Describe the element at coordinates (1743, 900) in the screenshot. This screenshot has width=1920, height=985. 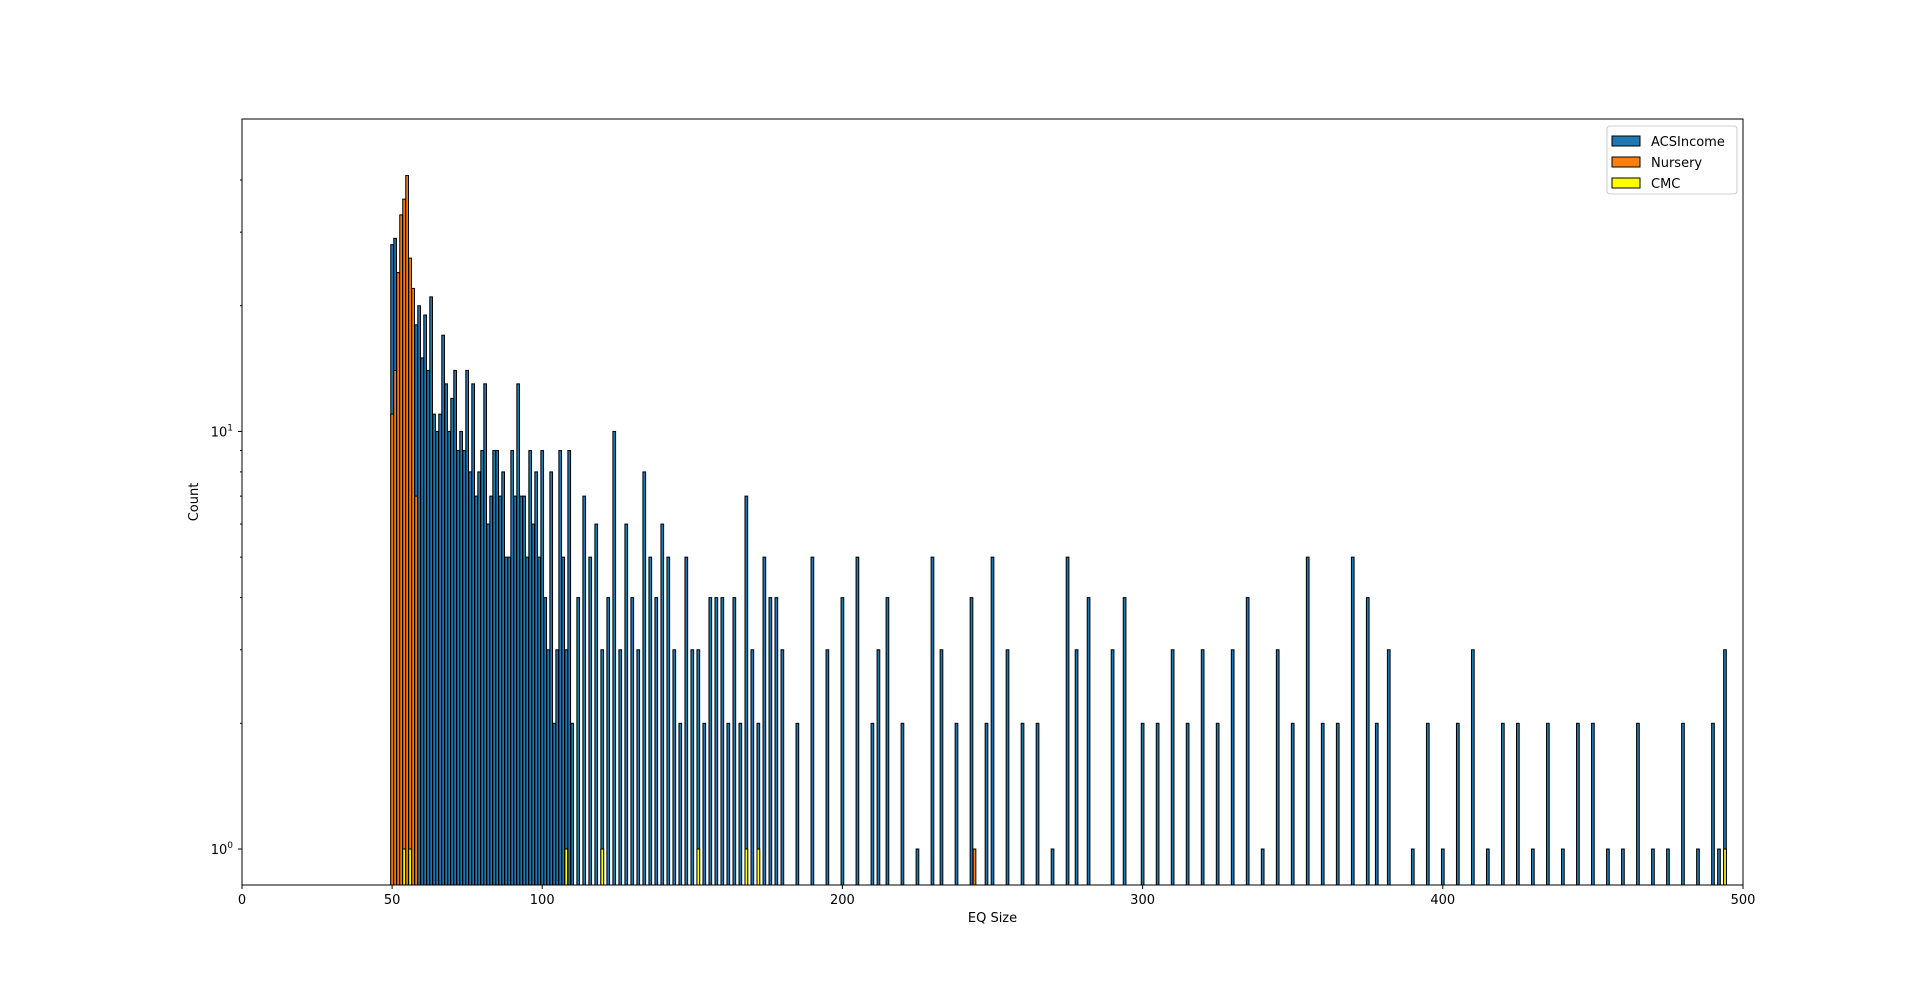
I see `x-tick-label: 500` at that location.